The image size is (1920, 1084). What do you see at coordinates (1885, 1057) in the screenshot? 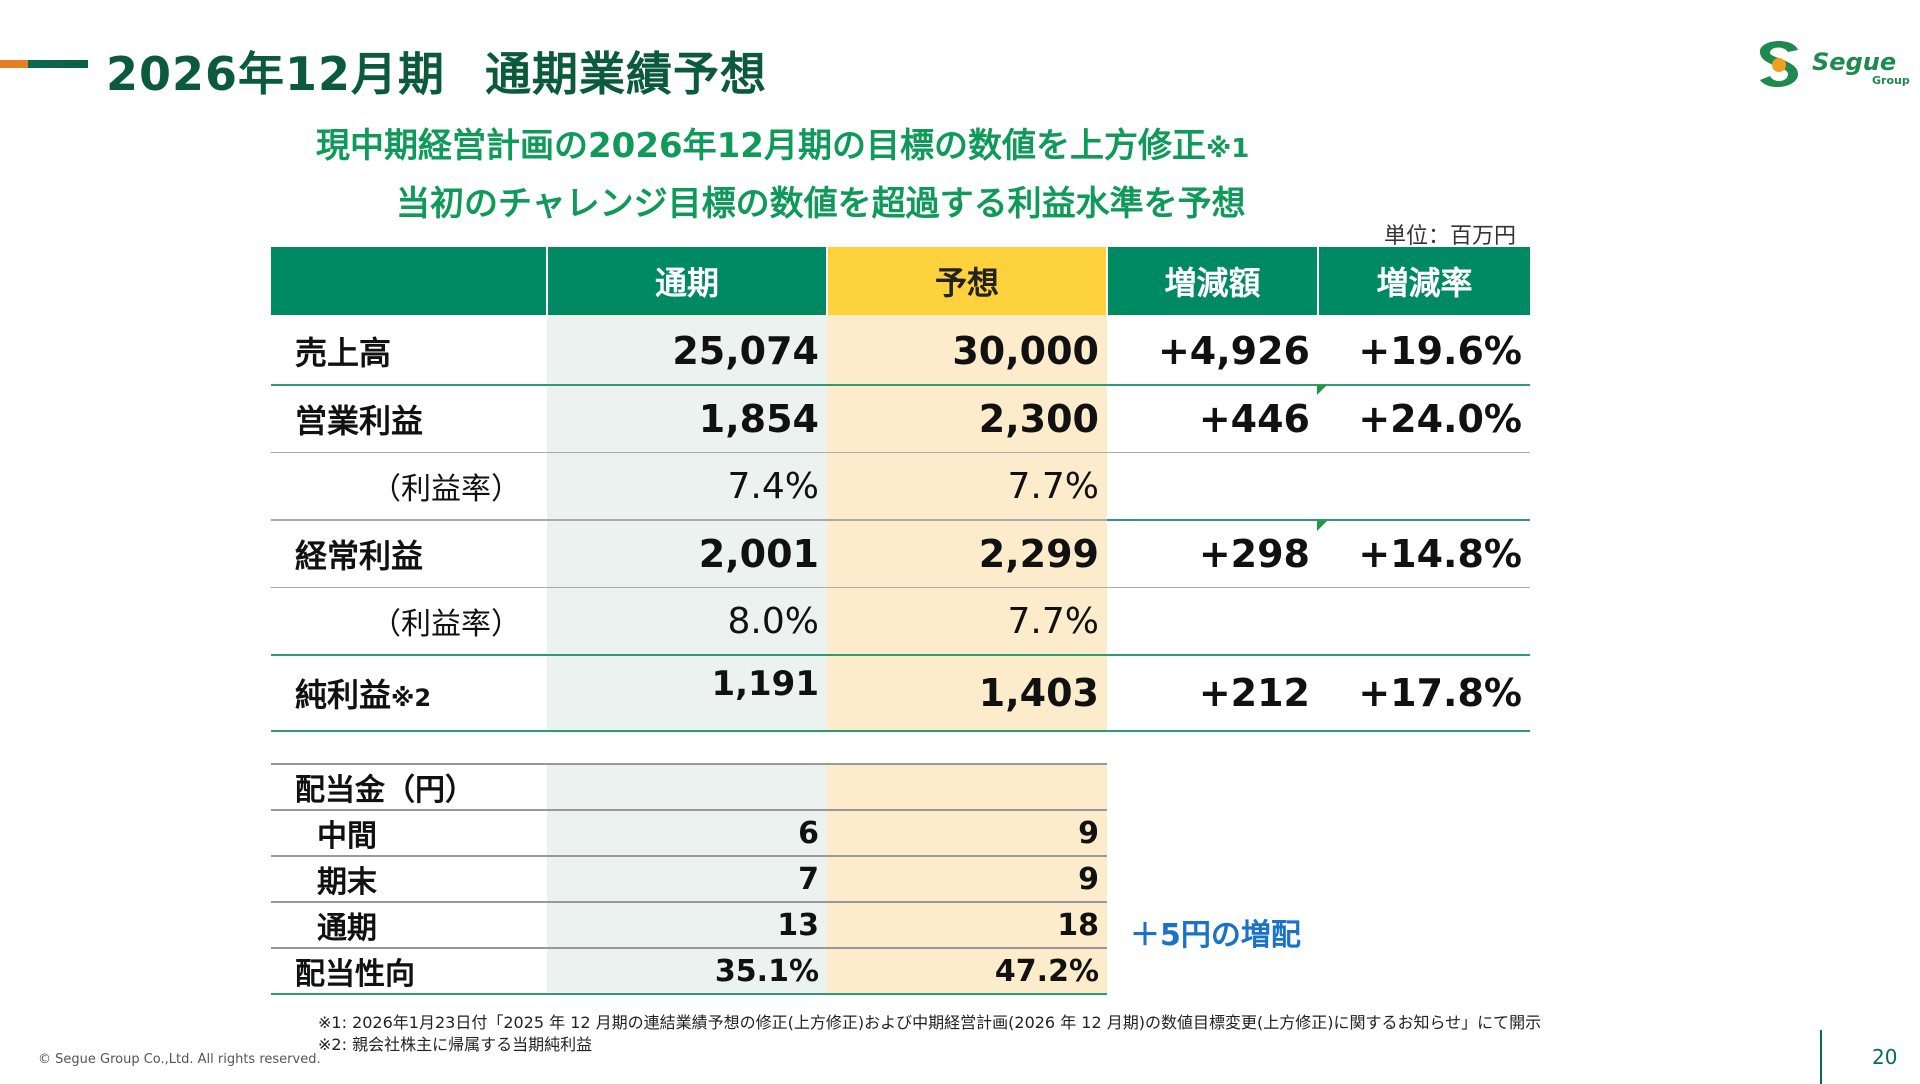
I see `page-number: 20` at bounding box center [1885, 1057].